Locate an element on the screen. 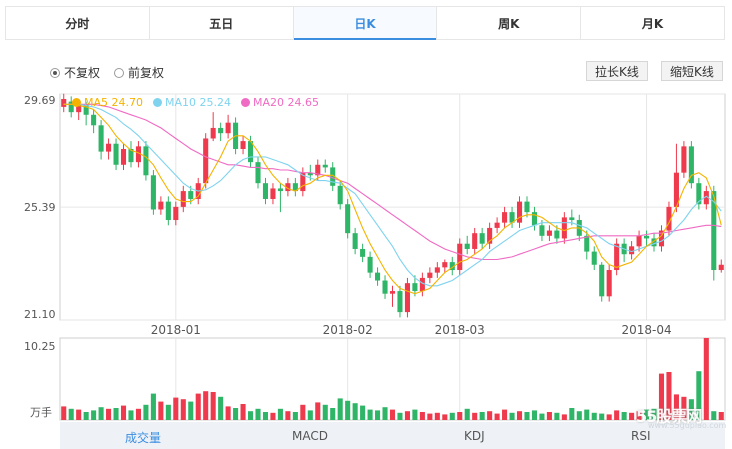 This screenshot has width=732, height=449. radio-no-adjust-label: 不复权 is located at coordinates (82, 73).